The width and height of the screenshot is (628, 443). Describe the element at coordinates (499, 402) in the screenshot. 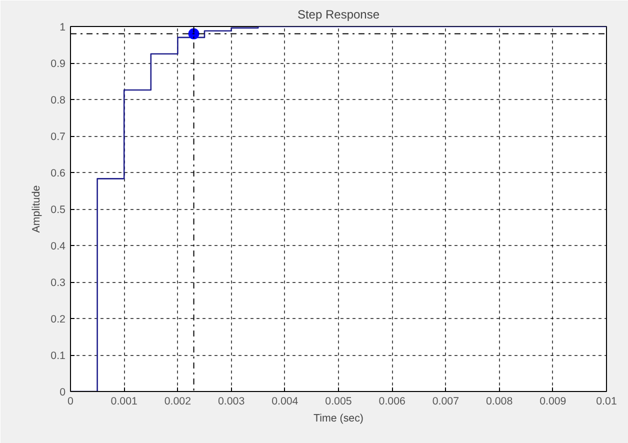

I see `x-tick-label: 0.008` at that location.